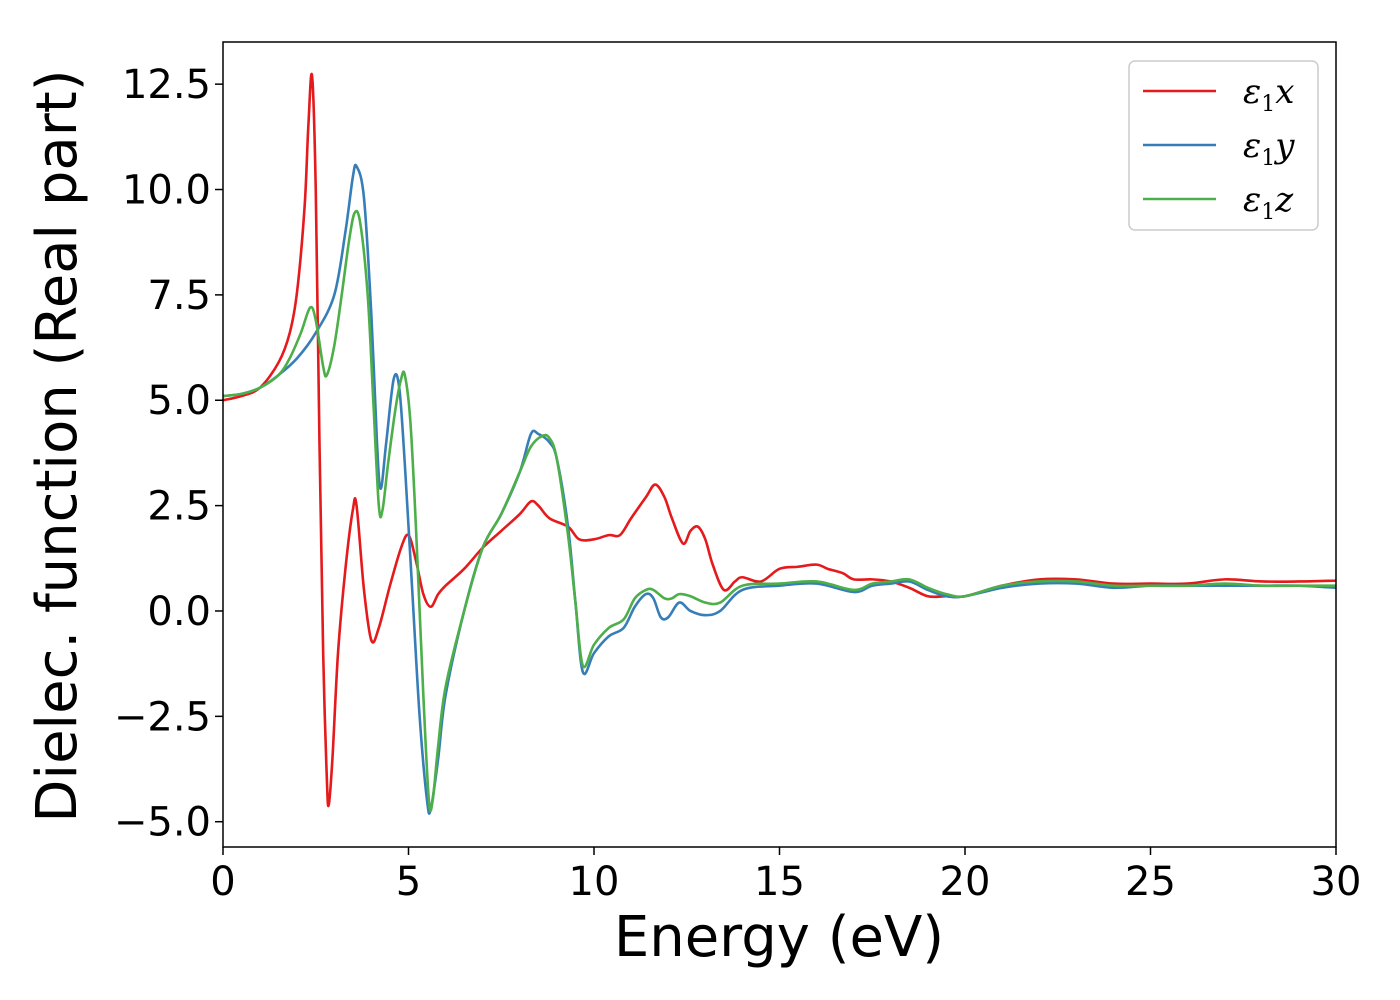 The width and height of the screenshot is (1400, 1000). What do you see at coordinates (179, 507) in the screenshot?
I see `y-tick-label: 2.5` at bounding box center [179, 507].